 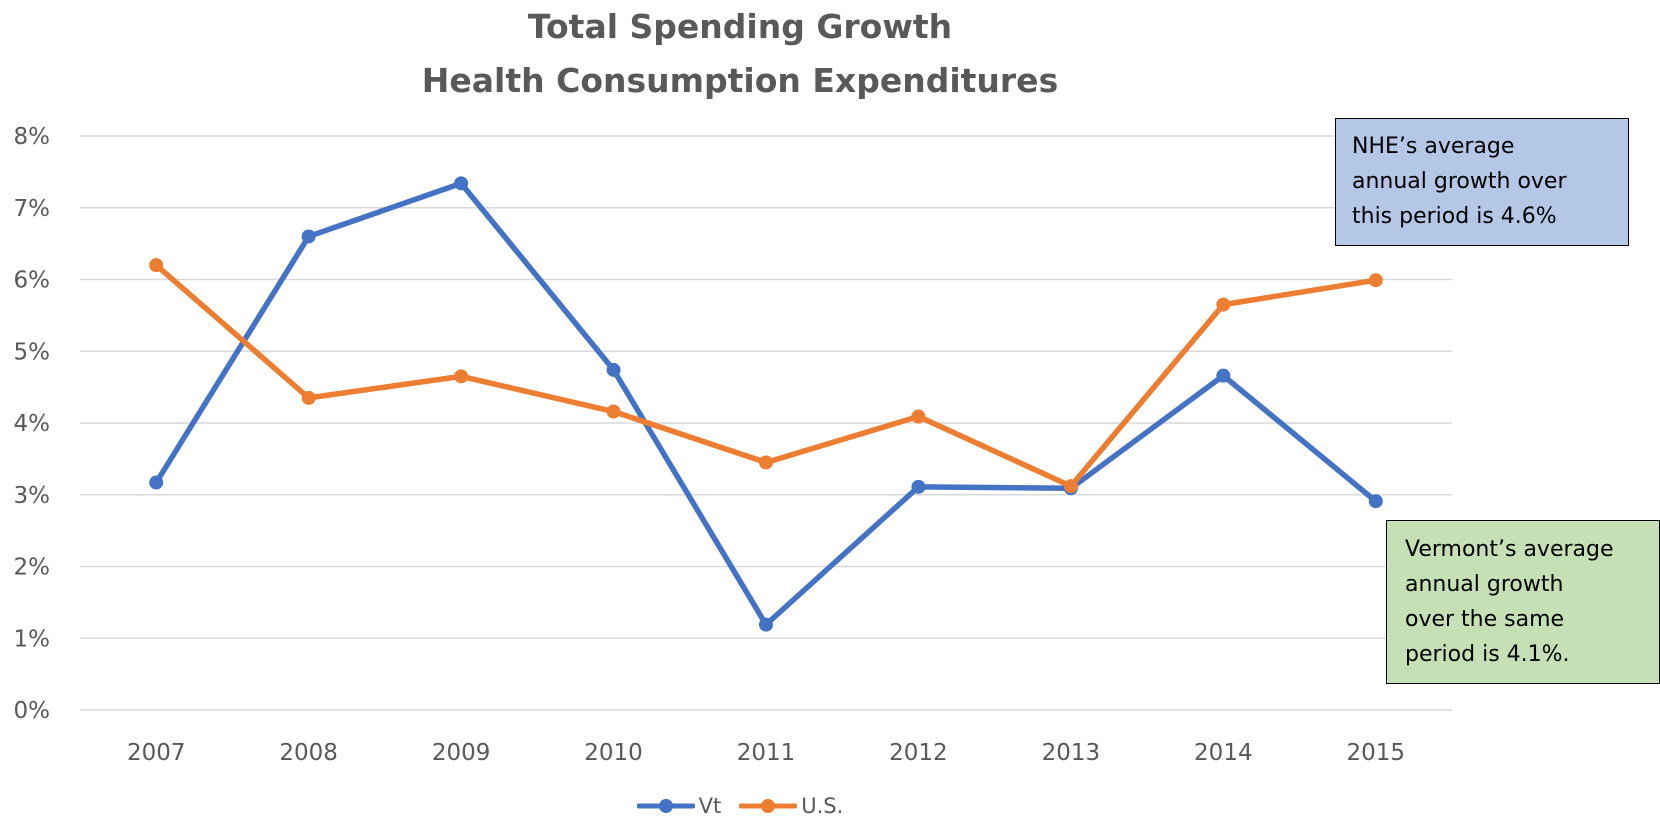 I want to click on annotation-nhe-line-2: annual growth over, so click(x=1459, y=181).